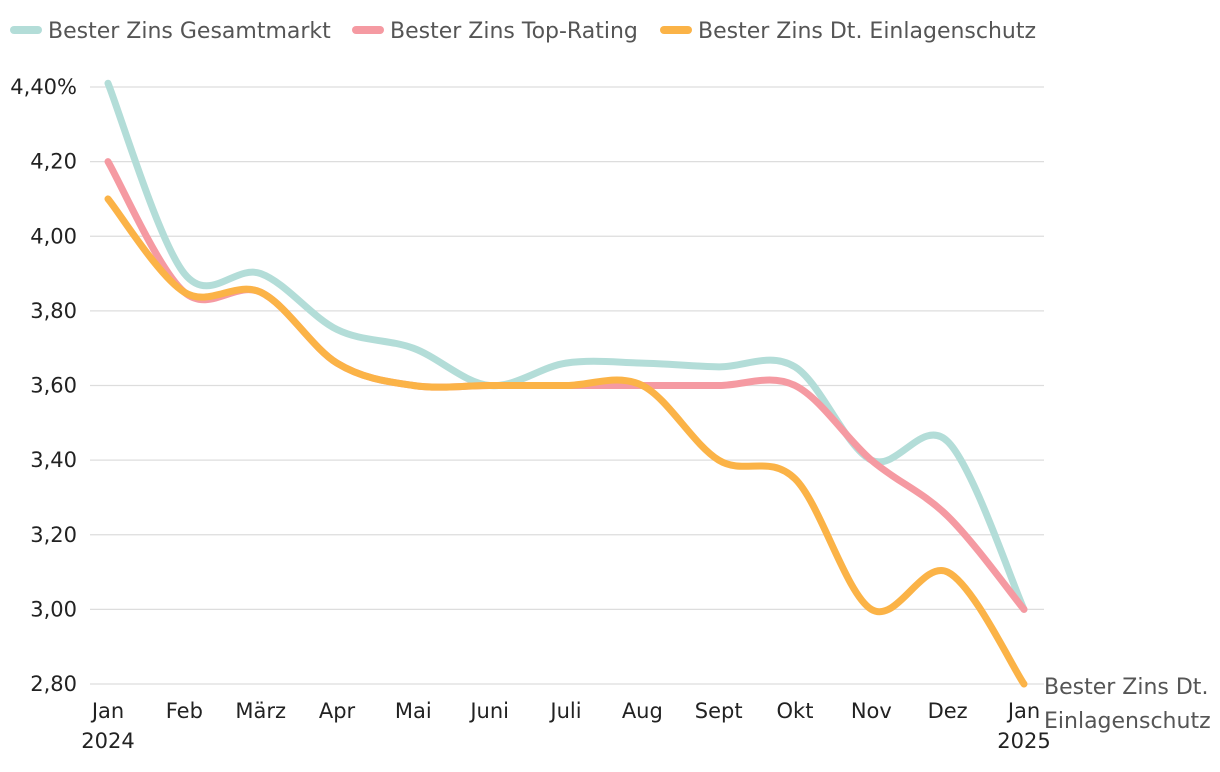 Image resolution: width=1220 pixels, height=772 pixels. What do you see at coordinates (189, 31) in the screenshot?
I see `legend-label: Bester Zins Gesamtmarkt` at bounding box center [189, 31].